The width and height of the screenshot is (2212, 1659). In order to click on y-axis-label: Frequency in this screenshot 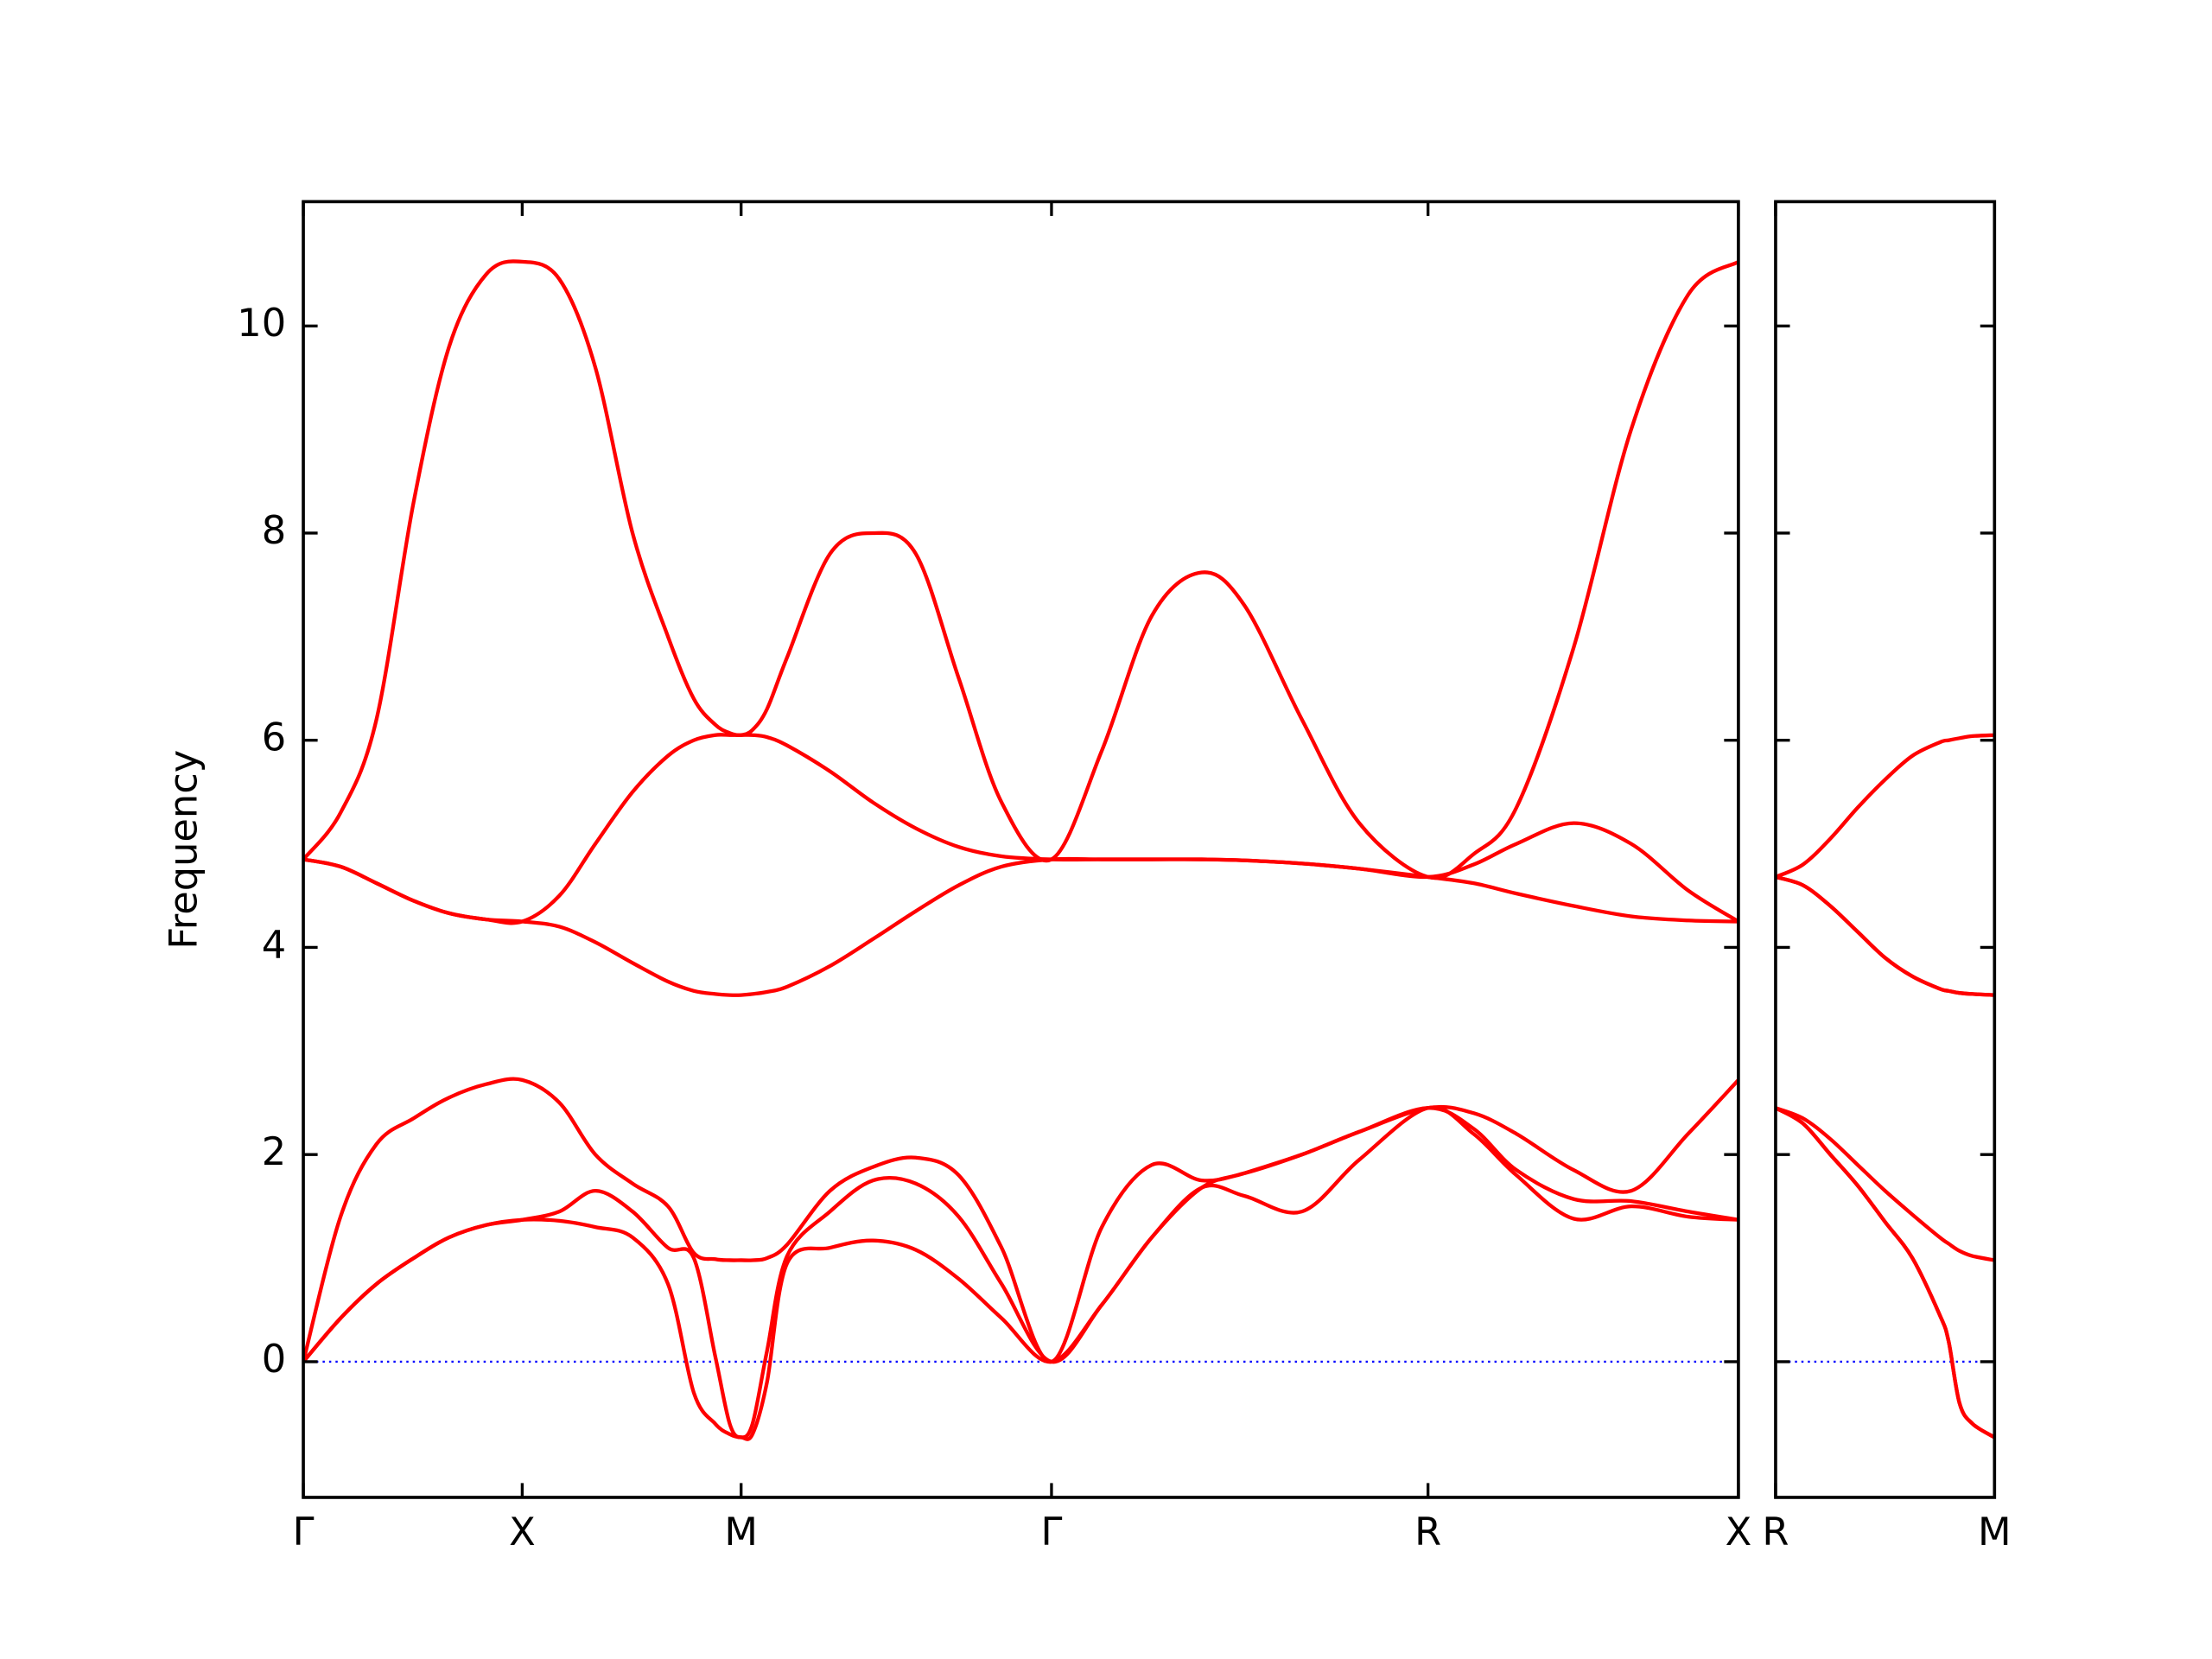, I will do `click(183, 850)`.